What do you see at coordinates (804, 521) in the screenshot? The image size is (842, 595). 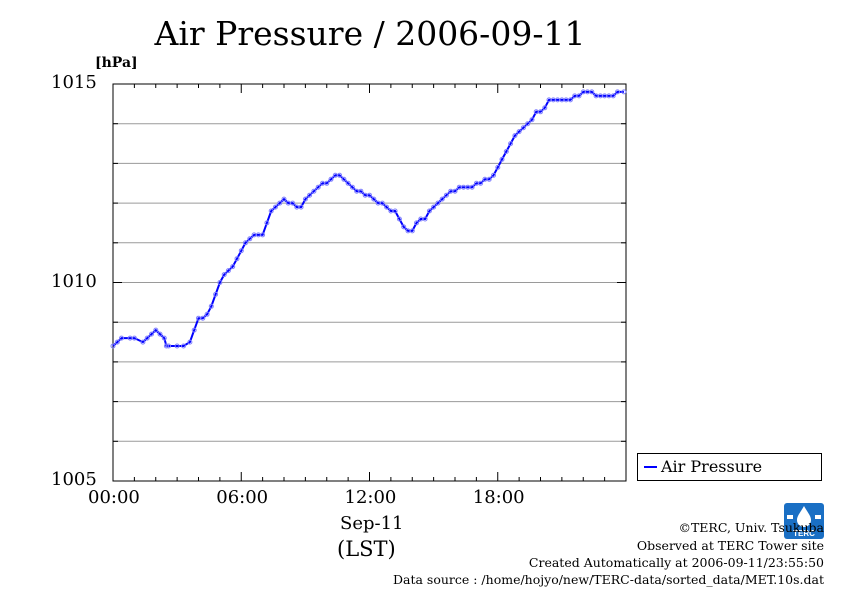 I see `terc-logo: TERC` at bounding box center [804, 521].